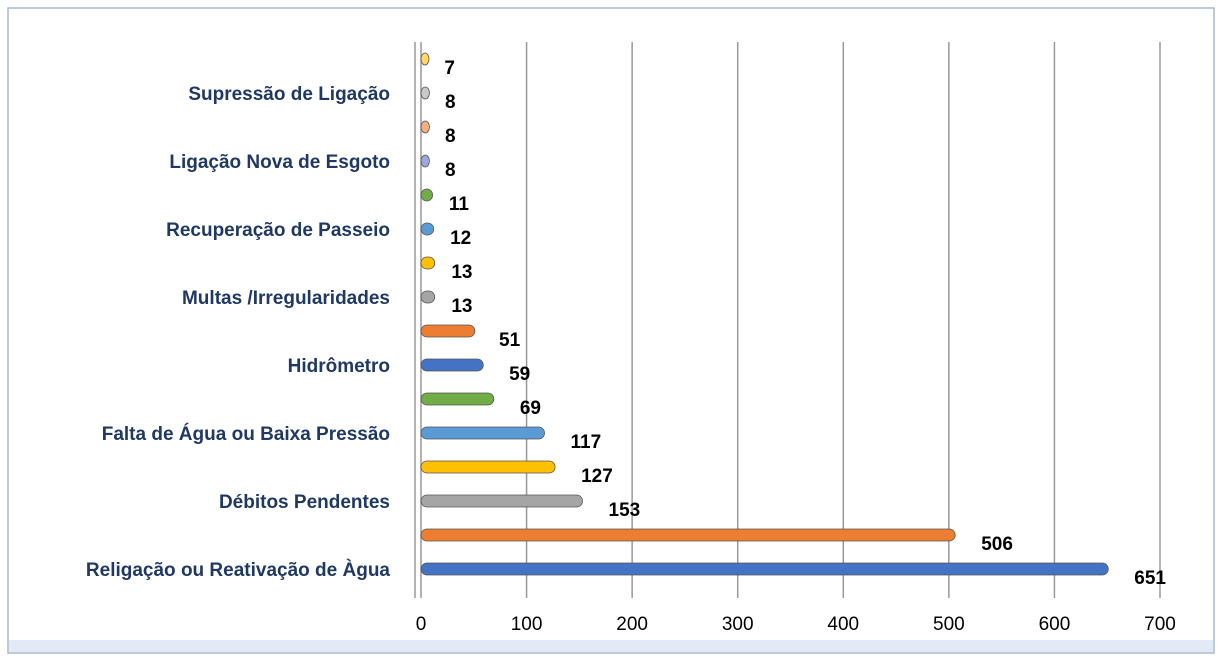 This screenshot has height=661, width=1222. Describe the element at coordinates (530, 408) in the screenshot. I see `value-label: 69` at that location.